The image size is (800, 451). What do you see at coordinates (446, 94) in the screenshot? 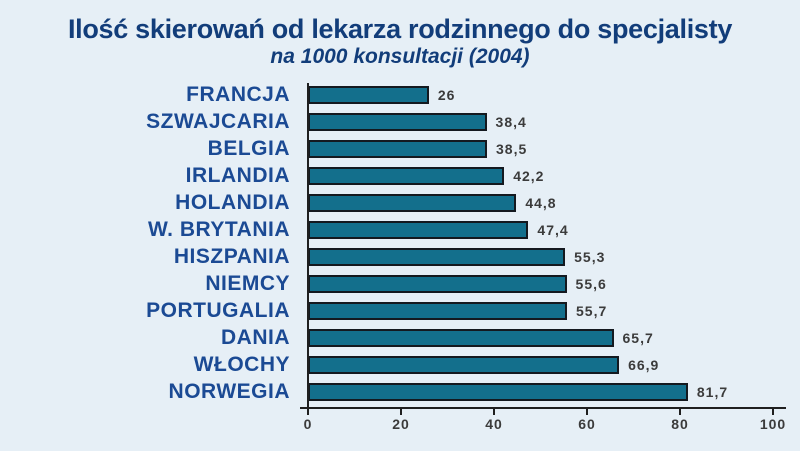
I see `value-label: 26` at bounding box center [446, 94].